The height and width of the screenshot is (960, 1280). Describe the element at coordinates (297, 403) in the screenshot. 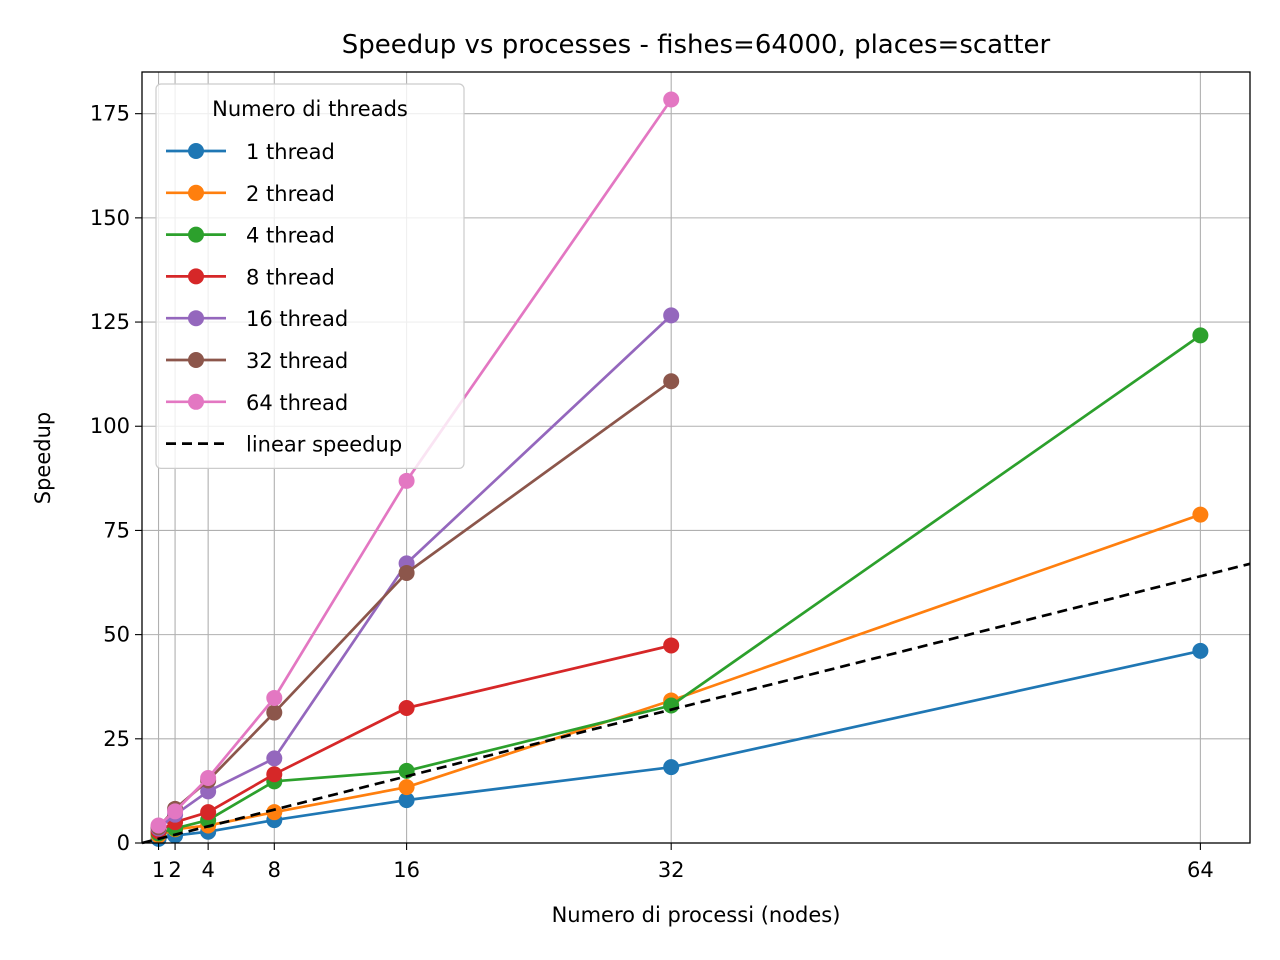

I see `legend-label: 64 thread` at that location.